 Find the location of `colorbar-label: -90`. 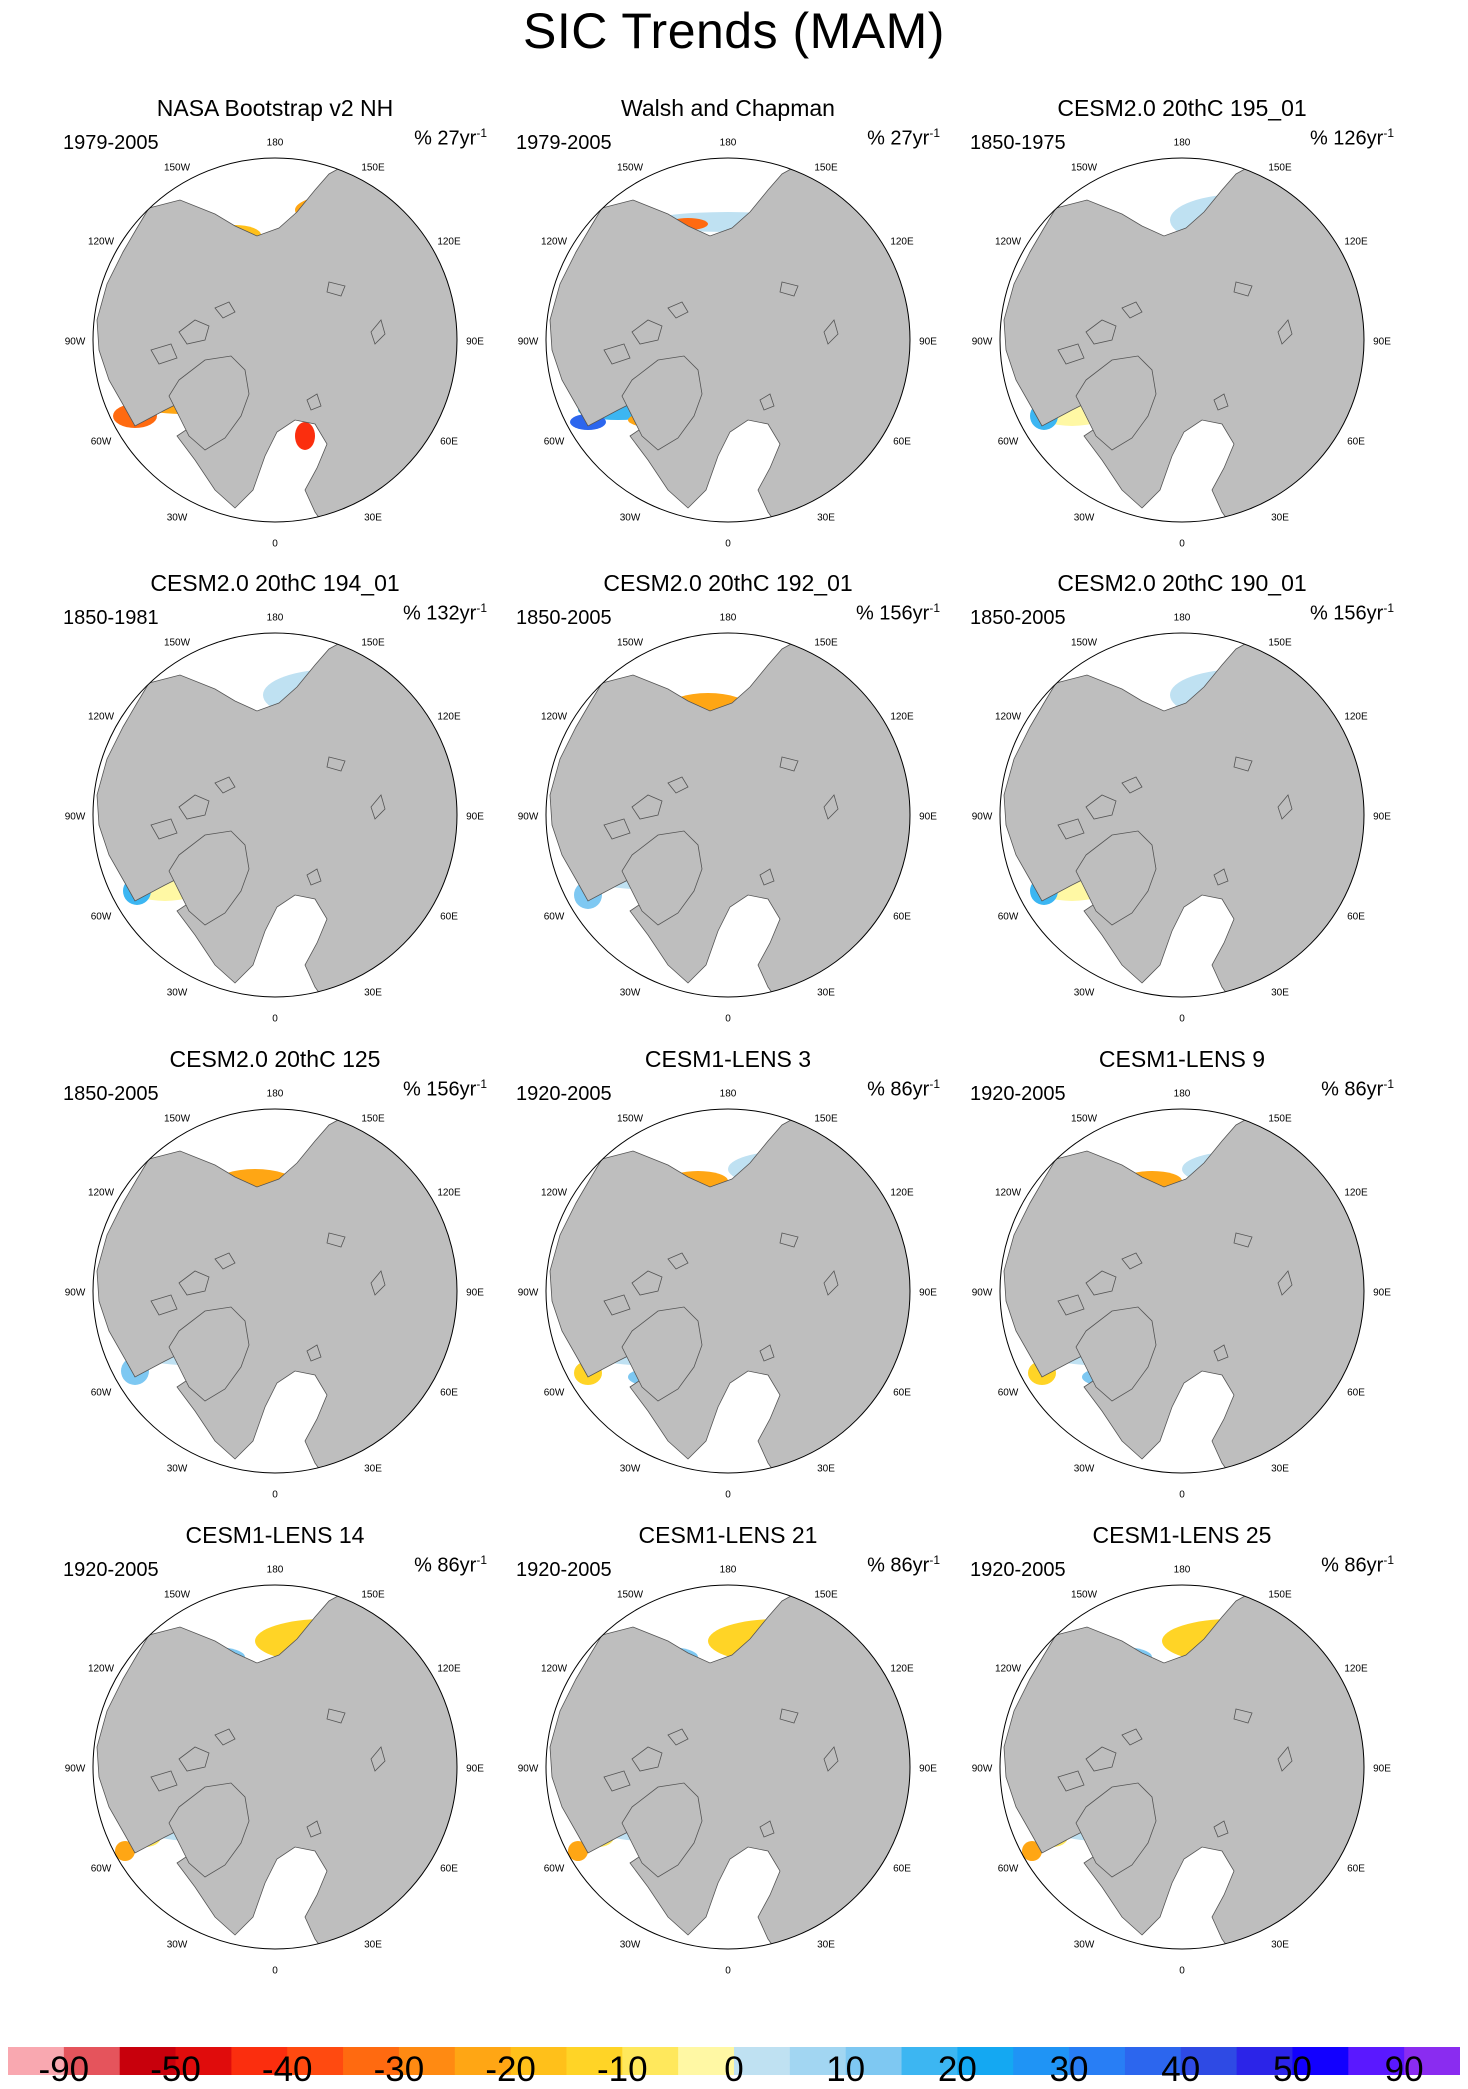

colorbar-label: -90 is located at coordinates (64, 2069).